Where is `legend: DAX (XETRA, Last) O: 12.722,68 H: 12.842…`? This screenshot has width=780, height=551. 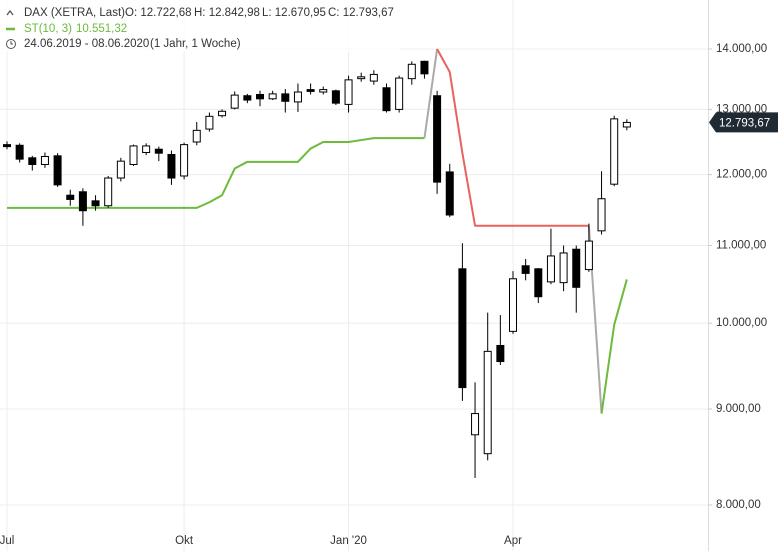
legend: DAX (XETRA, Last) O: 12.722,68 H: 12.842… is located at coordinates (200, 26).